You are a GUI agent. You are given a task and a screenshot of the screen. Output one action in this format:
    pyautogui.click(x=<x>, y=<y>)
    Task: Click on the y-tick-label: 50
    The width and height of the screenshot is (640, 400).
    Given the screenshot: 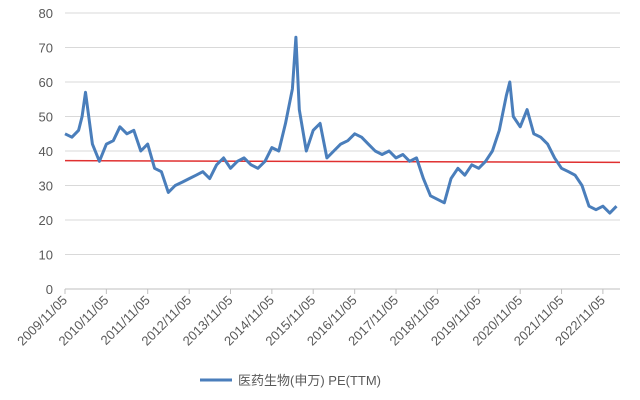 What is the action you would take?
    pyautogui.click(x=46, y=117)
    